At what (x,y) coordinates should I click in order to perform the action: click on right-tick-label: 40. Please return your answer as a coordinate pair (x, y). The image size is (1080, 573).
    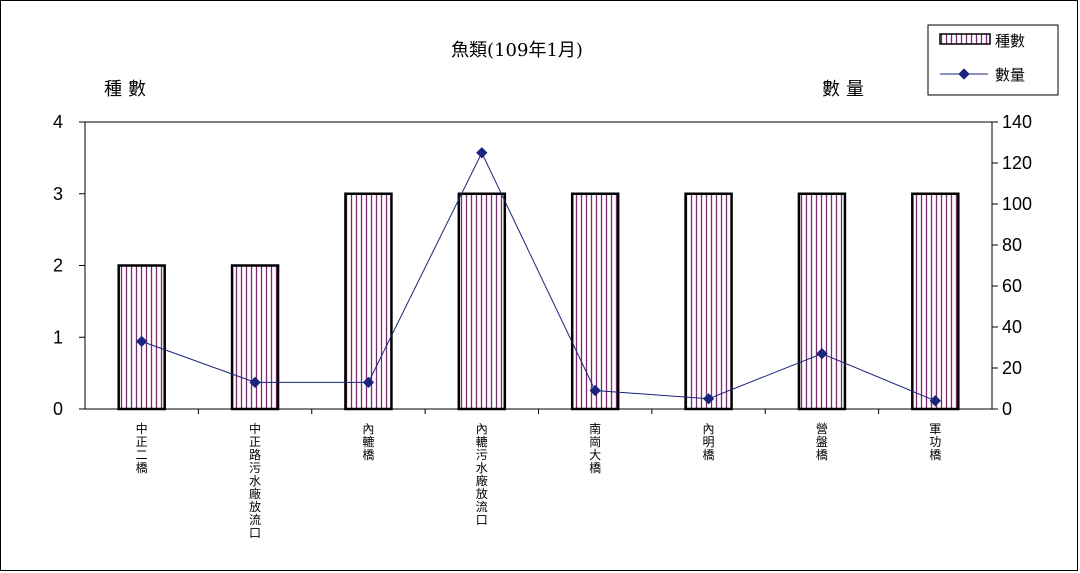
    Looking at the image, I should click on (1012, 327).